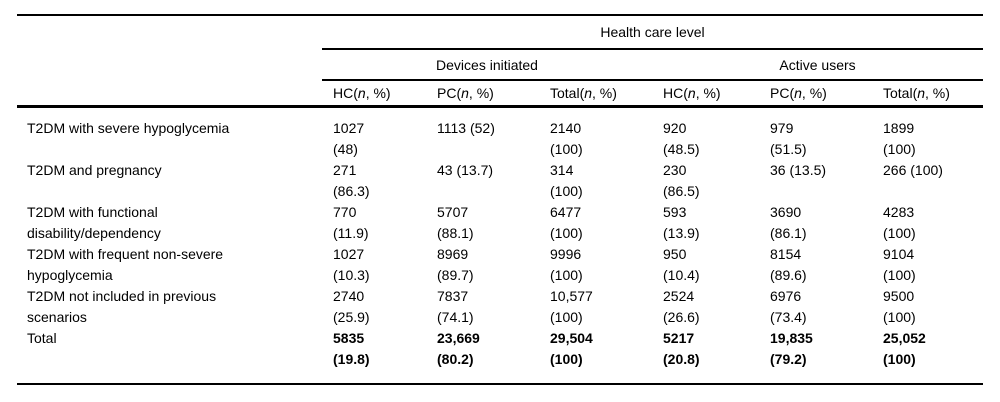  I want to click on row-label-line: T2DM with frequent non-severe, so click(125, 254).